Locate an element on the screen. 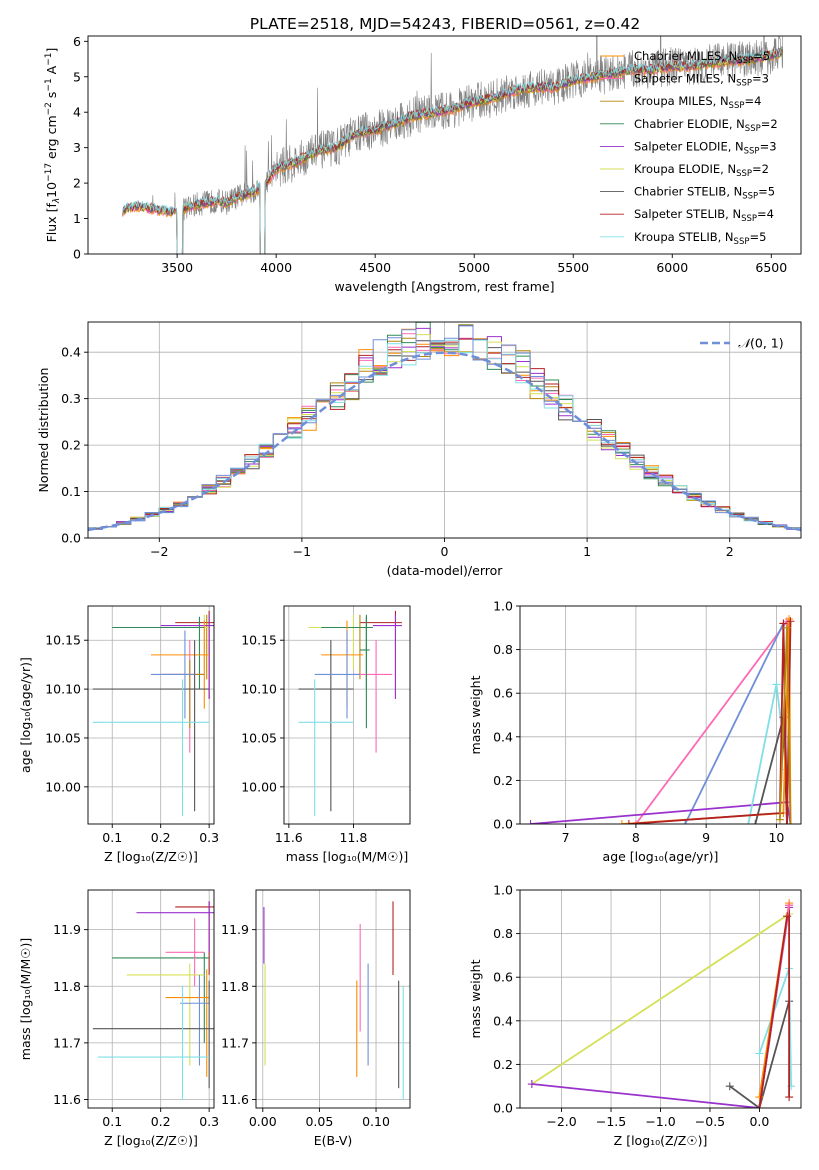 This screenshot has height=1170, width=819. x-tick-label: 0.10 is located at coordinates (376, 1121).